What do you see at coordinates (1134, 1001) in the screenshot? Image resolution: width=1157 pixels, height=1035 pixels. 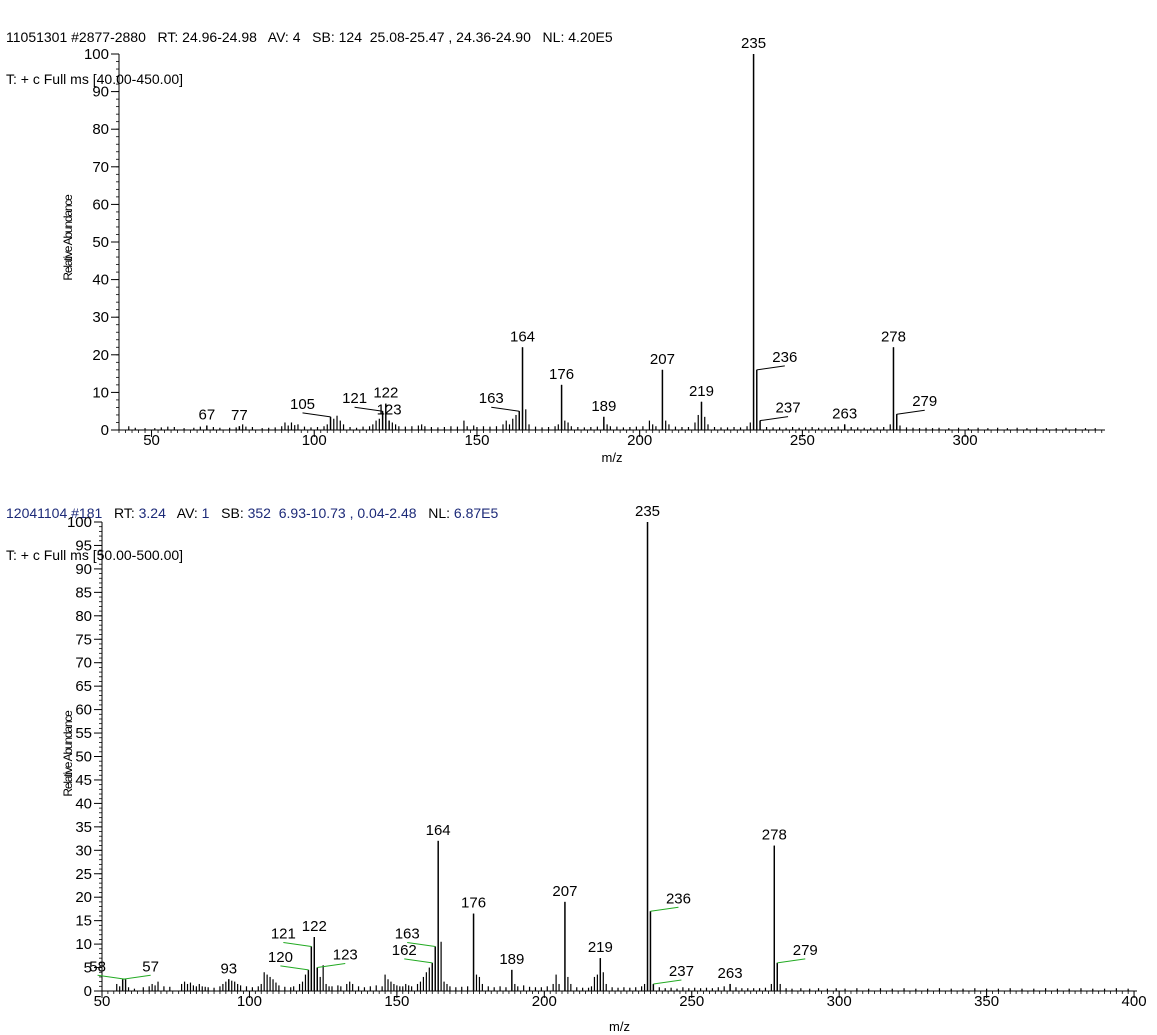 I see `x-tick-label: 400` at bounding box center [1134, 1001].